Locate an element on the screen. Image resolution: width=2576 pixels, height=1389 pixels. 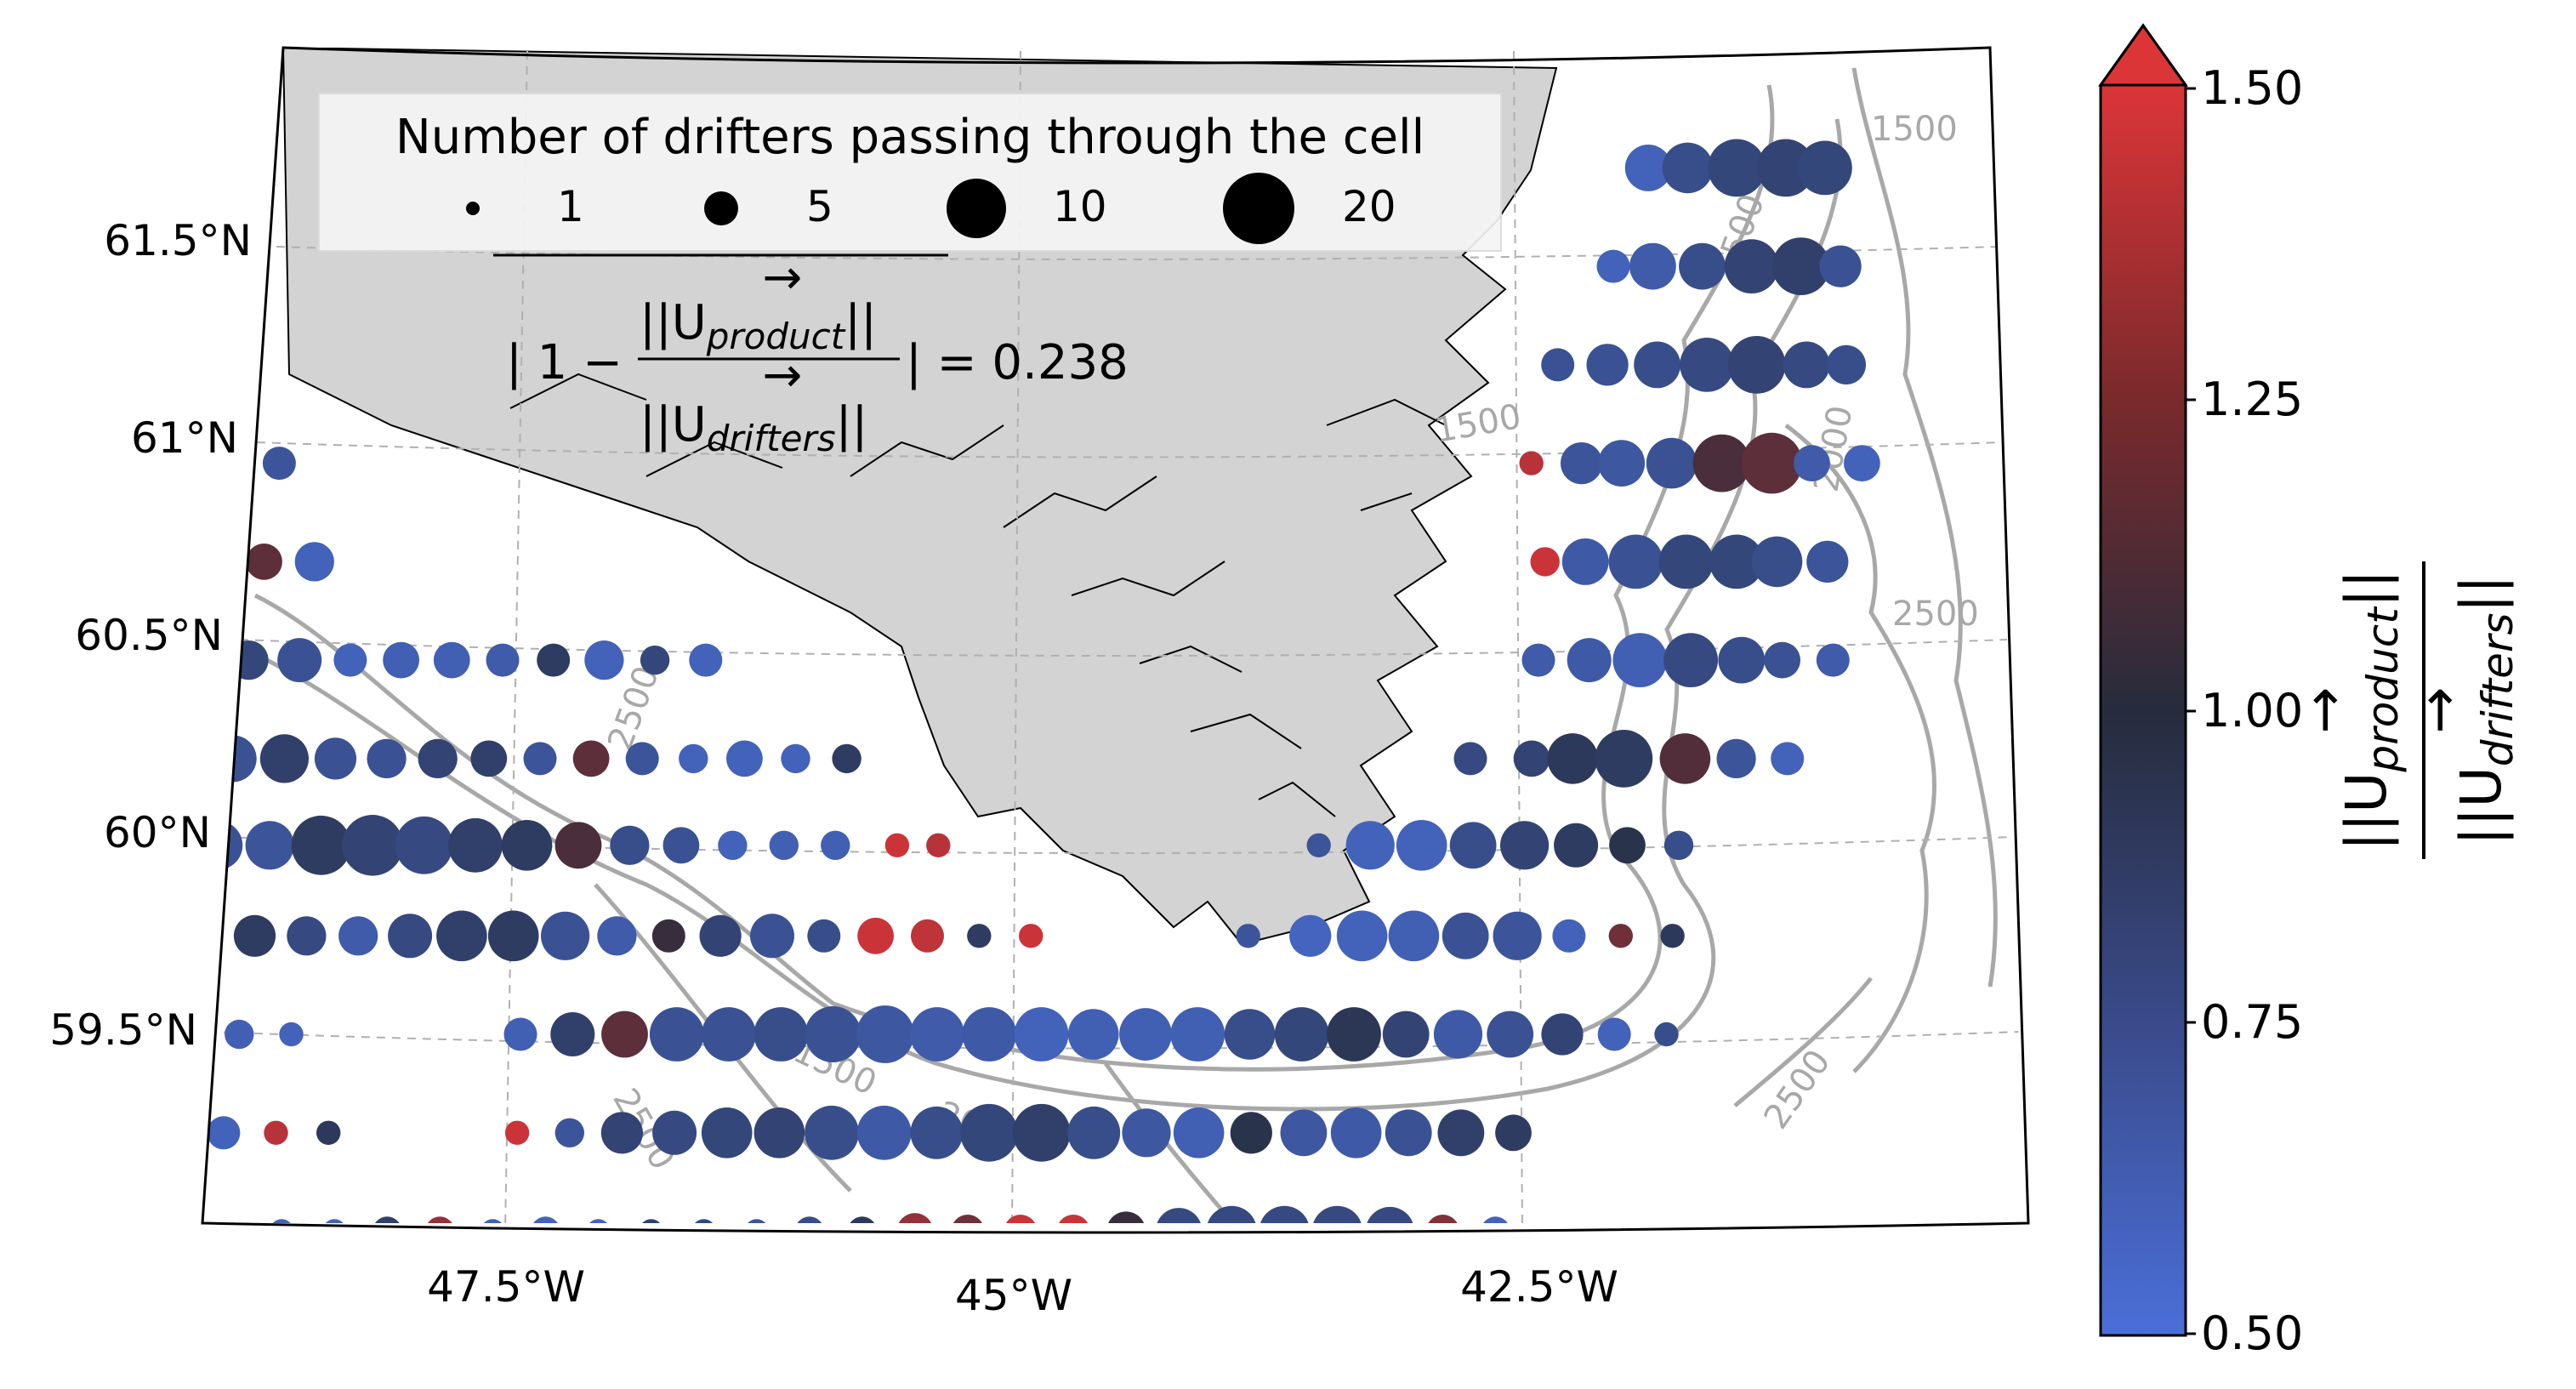
lat-label: 61.5°N is located at coordinates (178, 240).